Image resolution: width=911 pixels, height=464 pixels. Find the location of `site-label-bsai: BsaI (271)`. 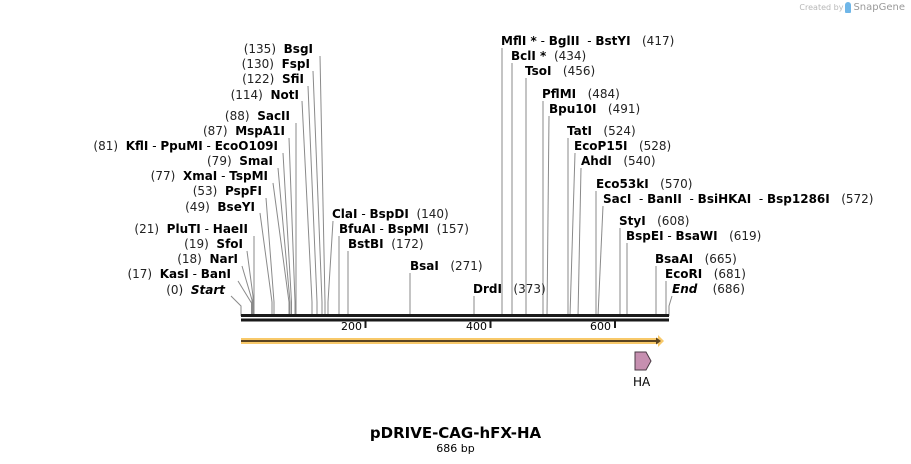

site-label-bsai: BsaI (271) is located at coordinates (446, 266).